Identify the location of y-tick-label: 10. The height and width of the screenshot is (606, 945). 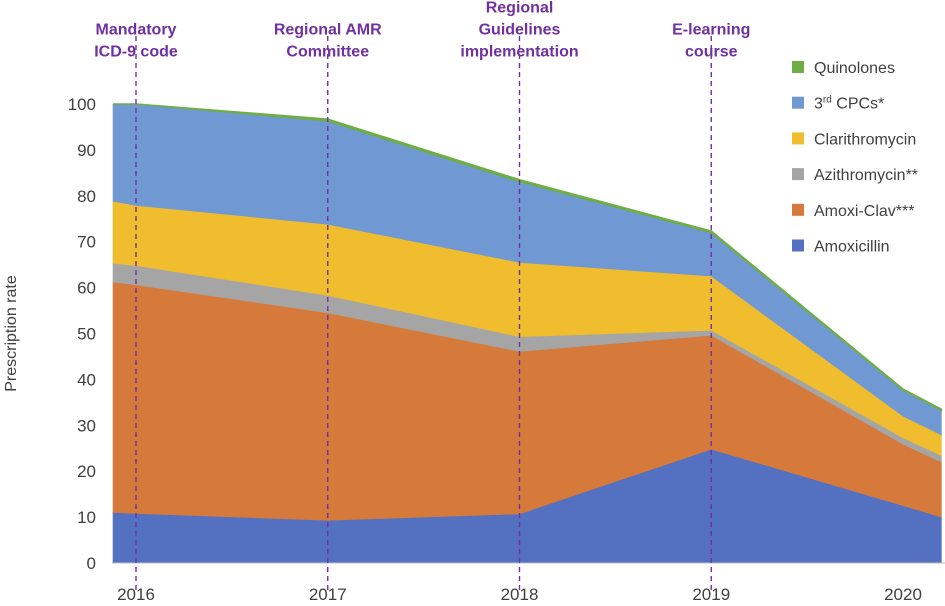
(86, 517).